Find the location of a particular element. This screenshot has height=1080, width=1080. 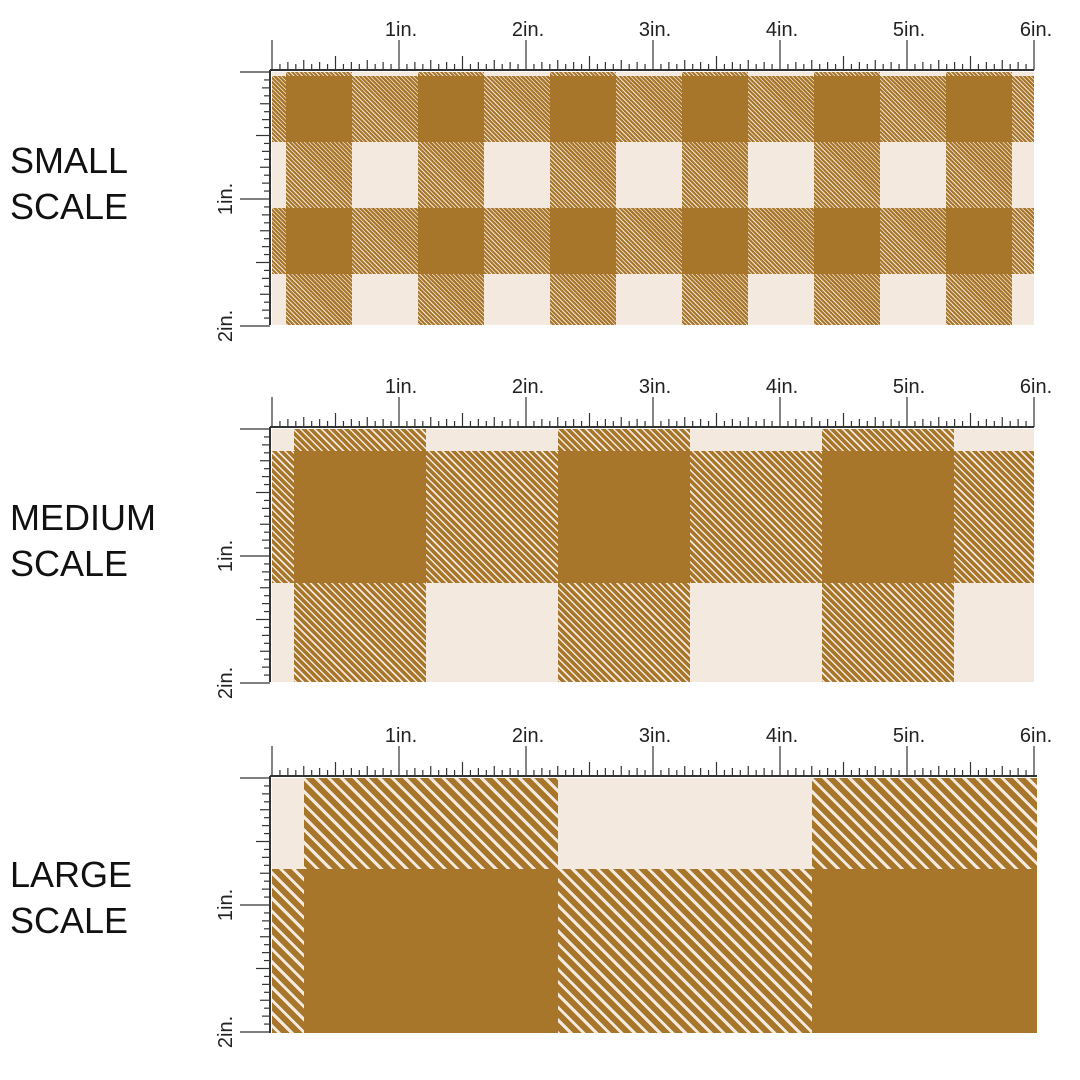

scale-label-line1: SMALL is located at coordinates (69, 160).